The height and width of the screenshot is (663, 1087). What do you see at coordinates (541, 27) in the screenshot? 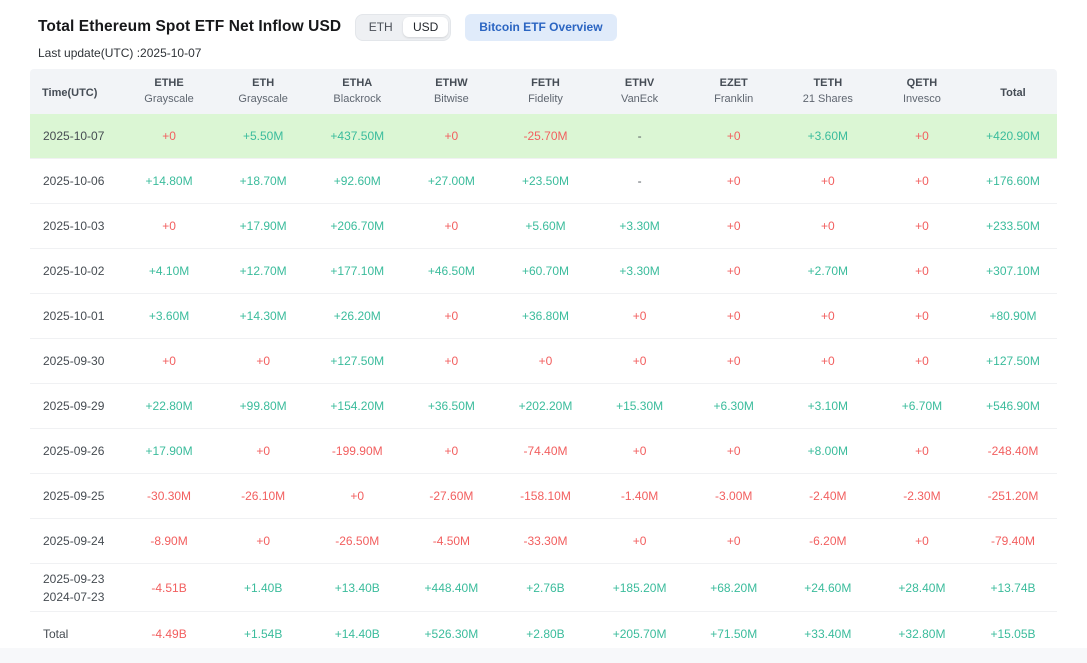
I see `bitcoin-etf-overview-button: Bitcoin ETF Overview` at bounding box center [541, 27].